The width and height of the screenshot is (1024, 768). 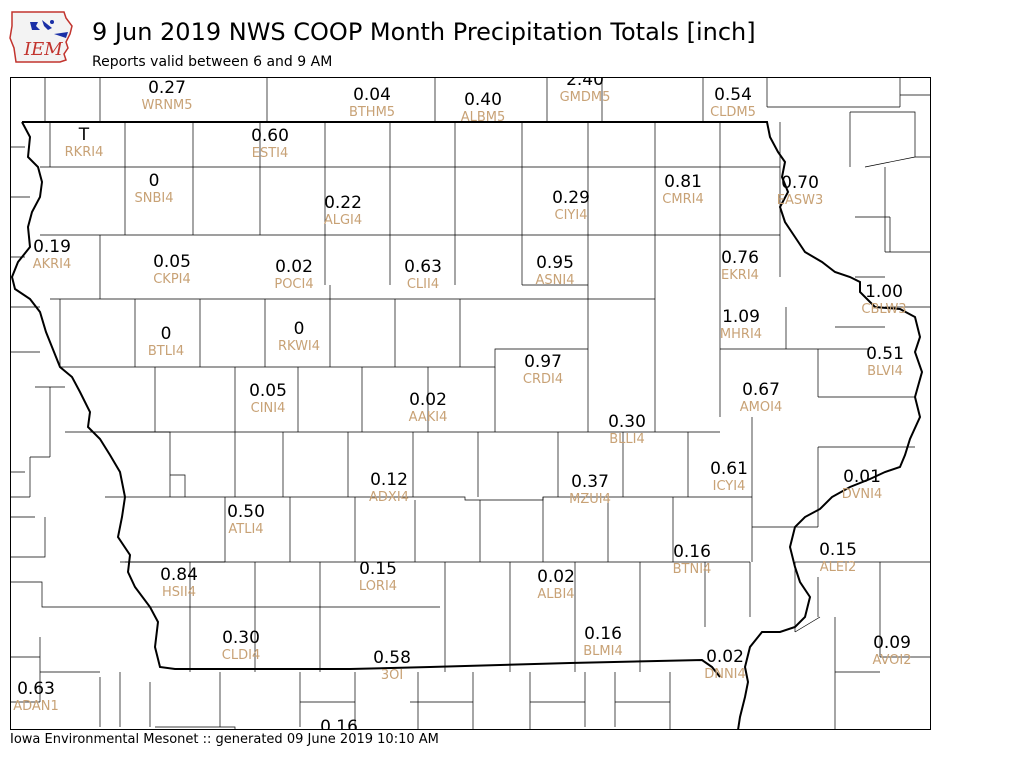 What do you see at coordinates (392, 658) in the screenshot?
I see `precip-value: 0.58` at bounding box center [392, 658].